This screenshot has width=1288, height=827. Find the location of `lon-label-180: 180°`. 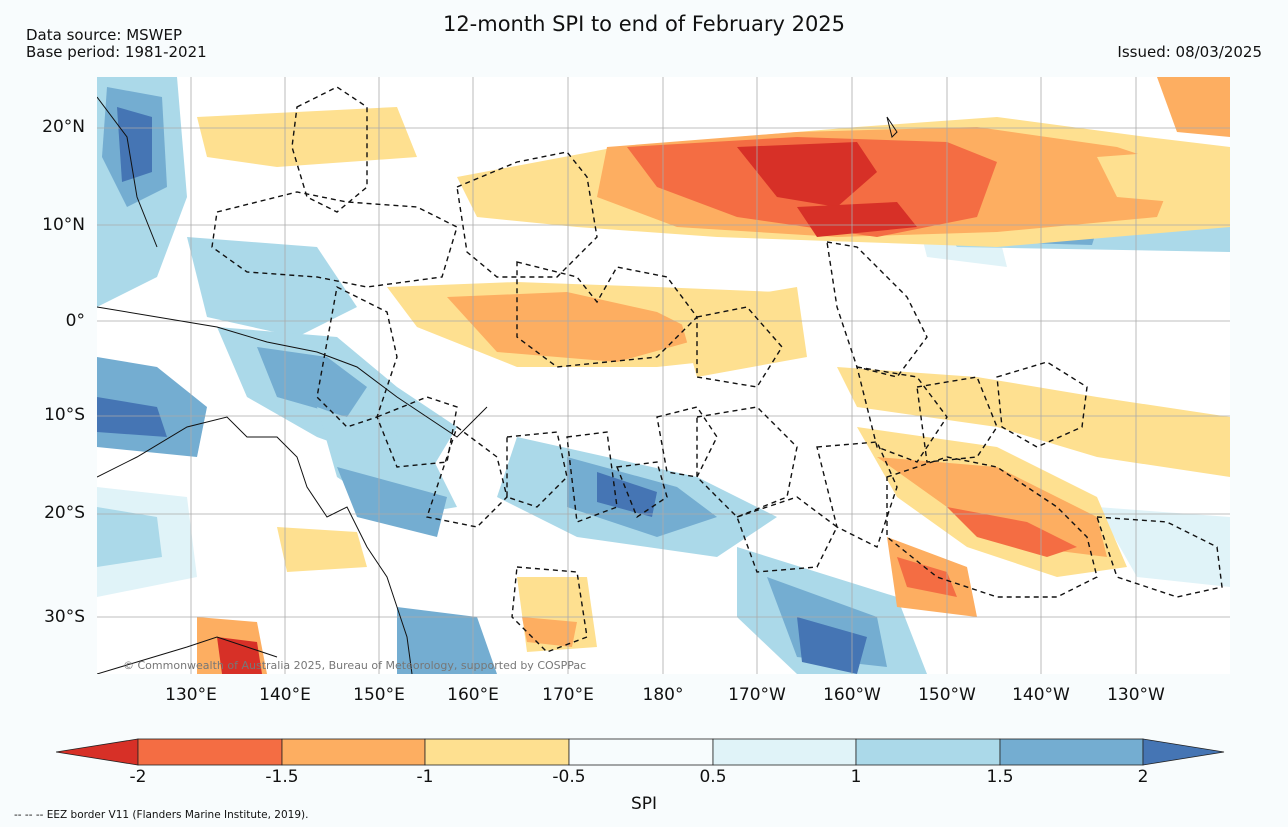

lon-label-180: 180° is located at coordinates (663, 695).